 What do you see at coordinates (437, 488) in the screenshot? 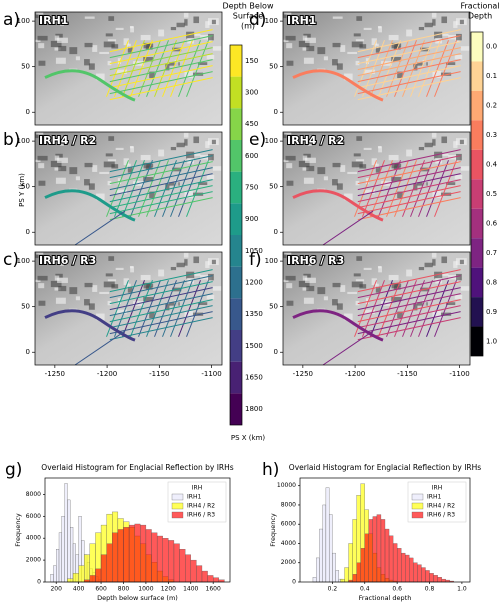
I see `legend-title: IRH` at bounding box center [437, 488].